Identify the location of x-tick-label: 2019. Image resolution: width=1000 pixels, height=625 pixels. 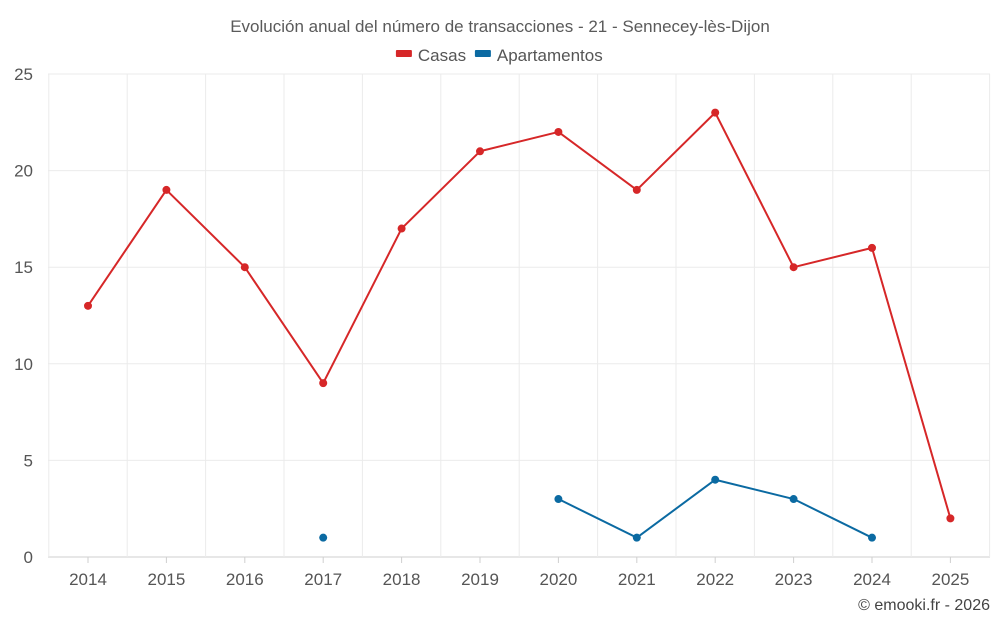
(480, 579).